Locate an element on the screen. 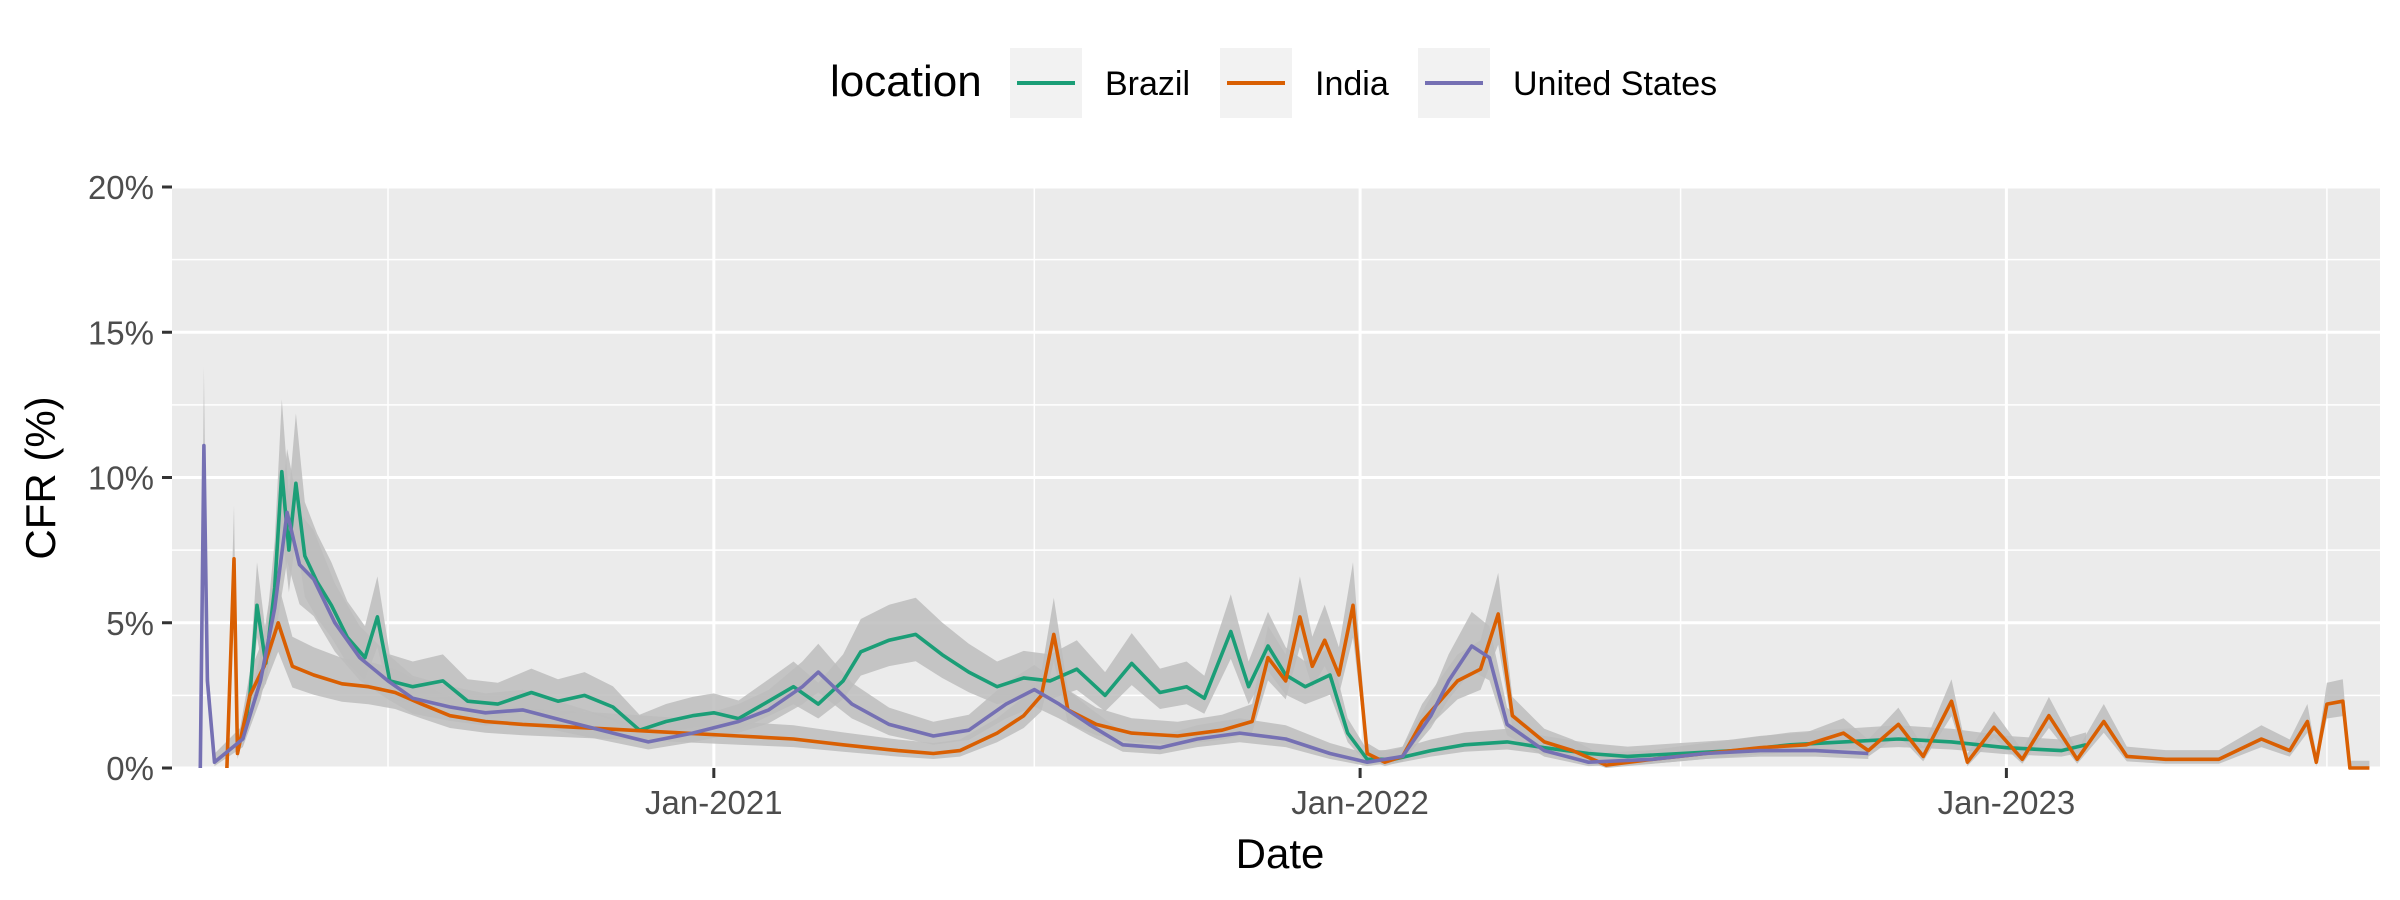 This screenshot has width=2400, height=900. legend: location Brazil India United States is located at coordinates (1273, 83).